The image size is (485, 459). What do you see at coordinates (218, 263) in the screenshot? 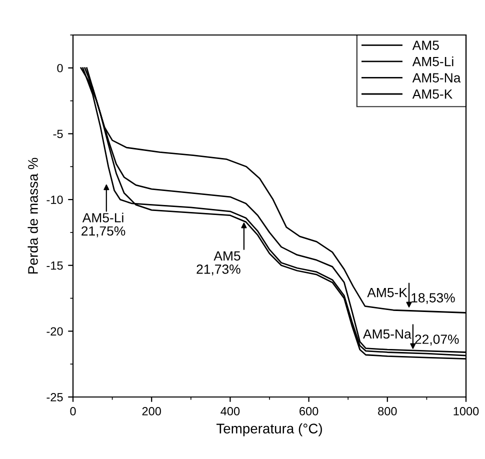
I see `annotation: AM5 21,73%` at bounding box center [218, 263].